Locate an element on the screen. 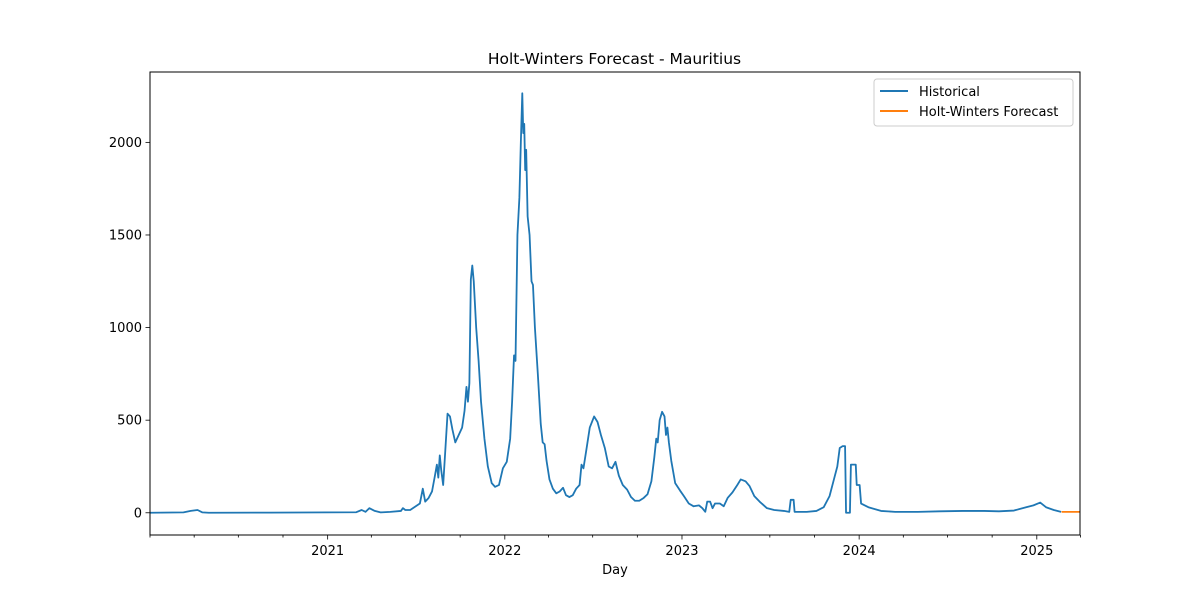 This screenshot has width=1200, height=600. x-tick-label: 2022 is located at coordinates (504, 551).